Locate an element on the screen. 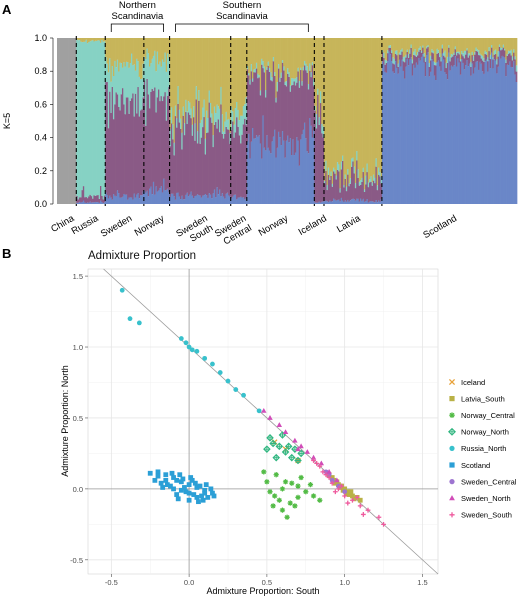  legend-item: Latvia_South is located at coordinates (477, 398).